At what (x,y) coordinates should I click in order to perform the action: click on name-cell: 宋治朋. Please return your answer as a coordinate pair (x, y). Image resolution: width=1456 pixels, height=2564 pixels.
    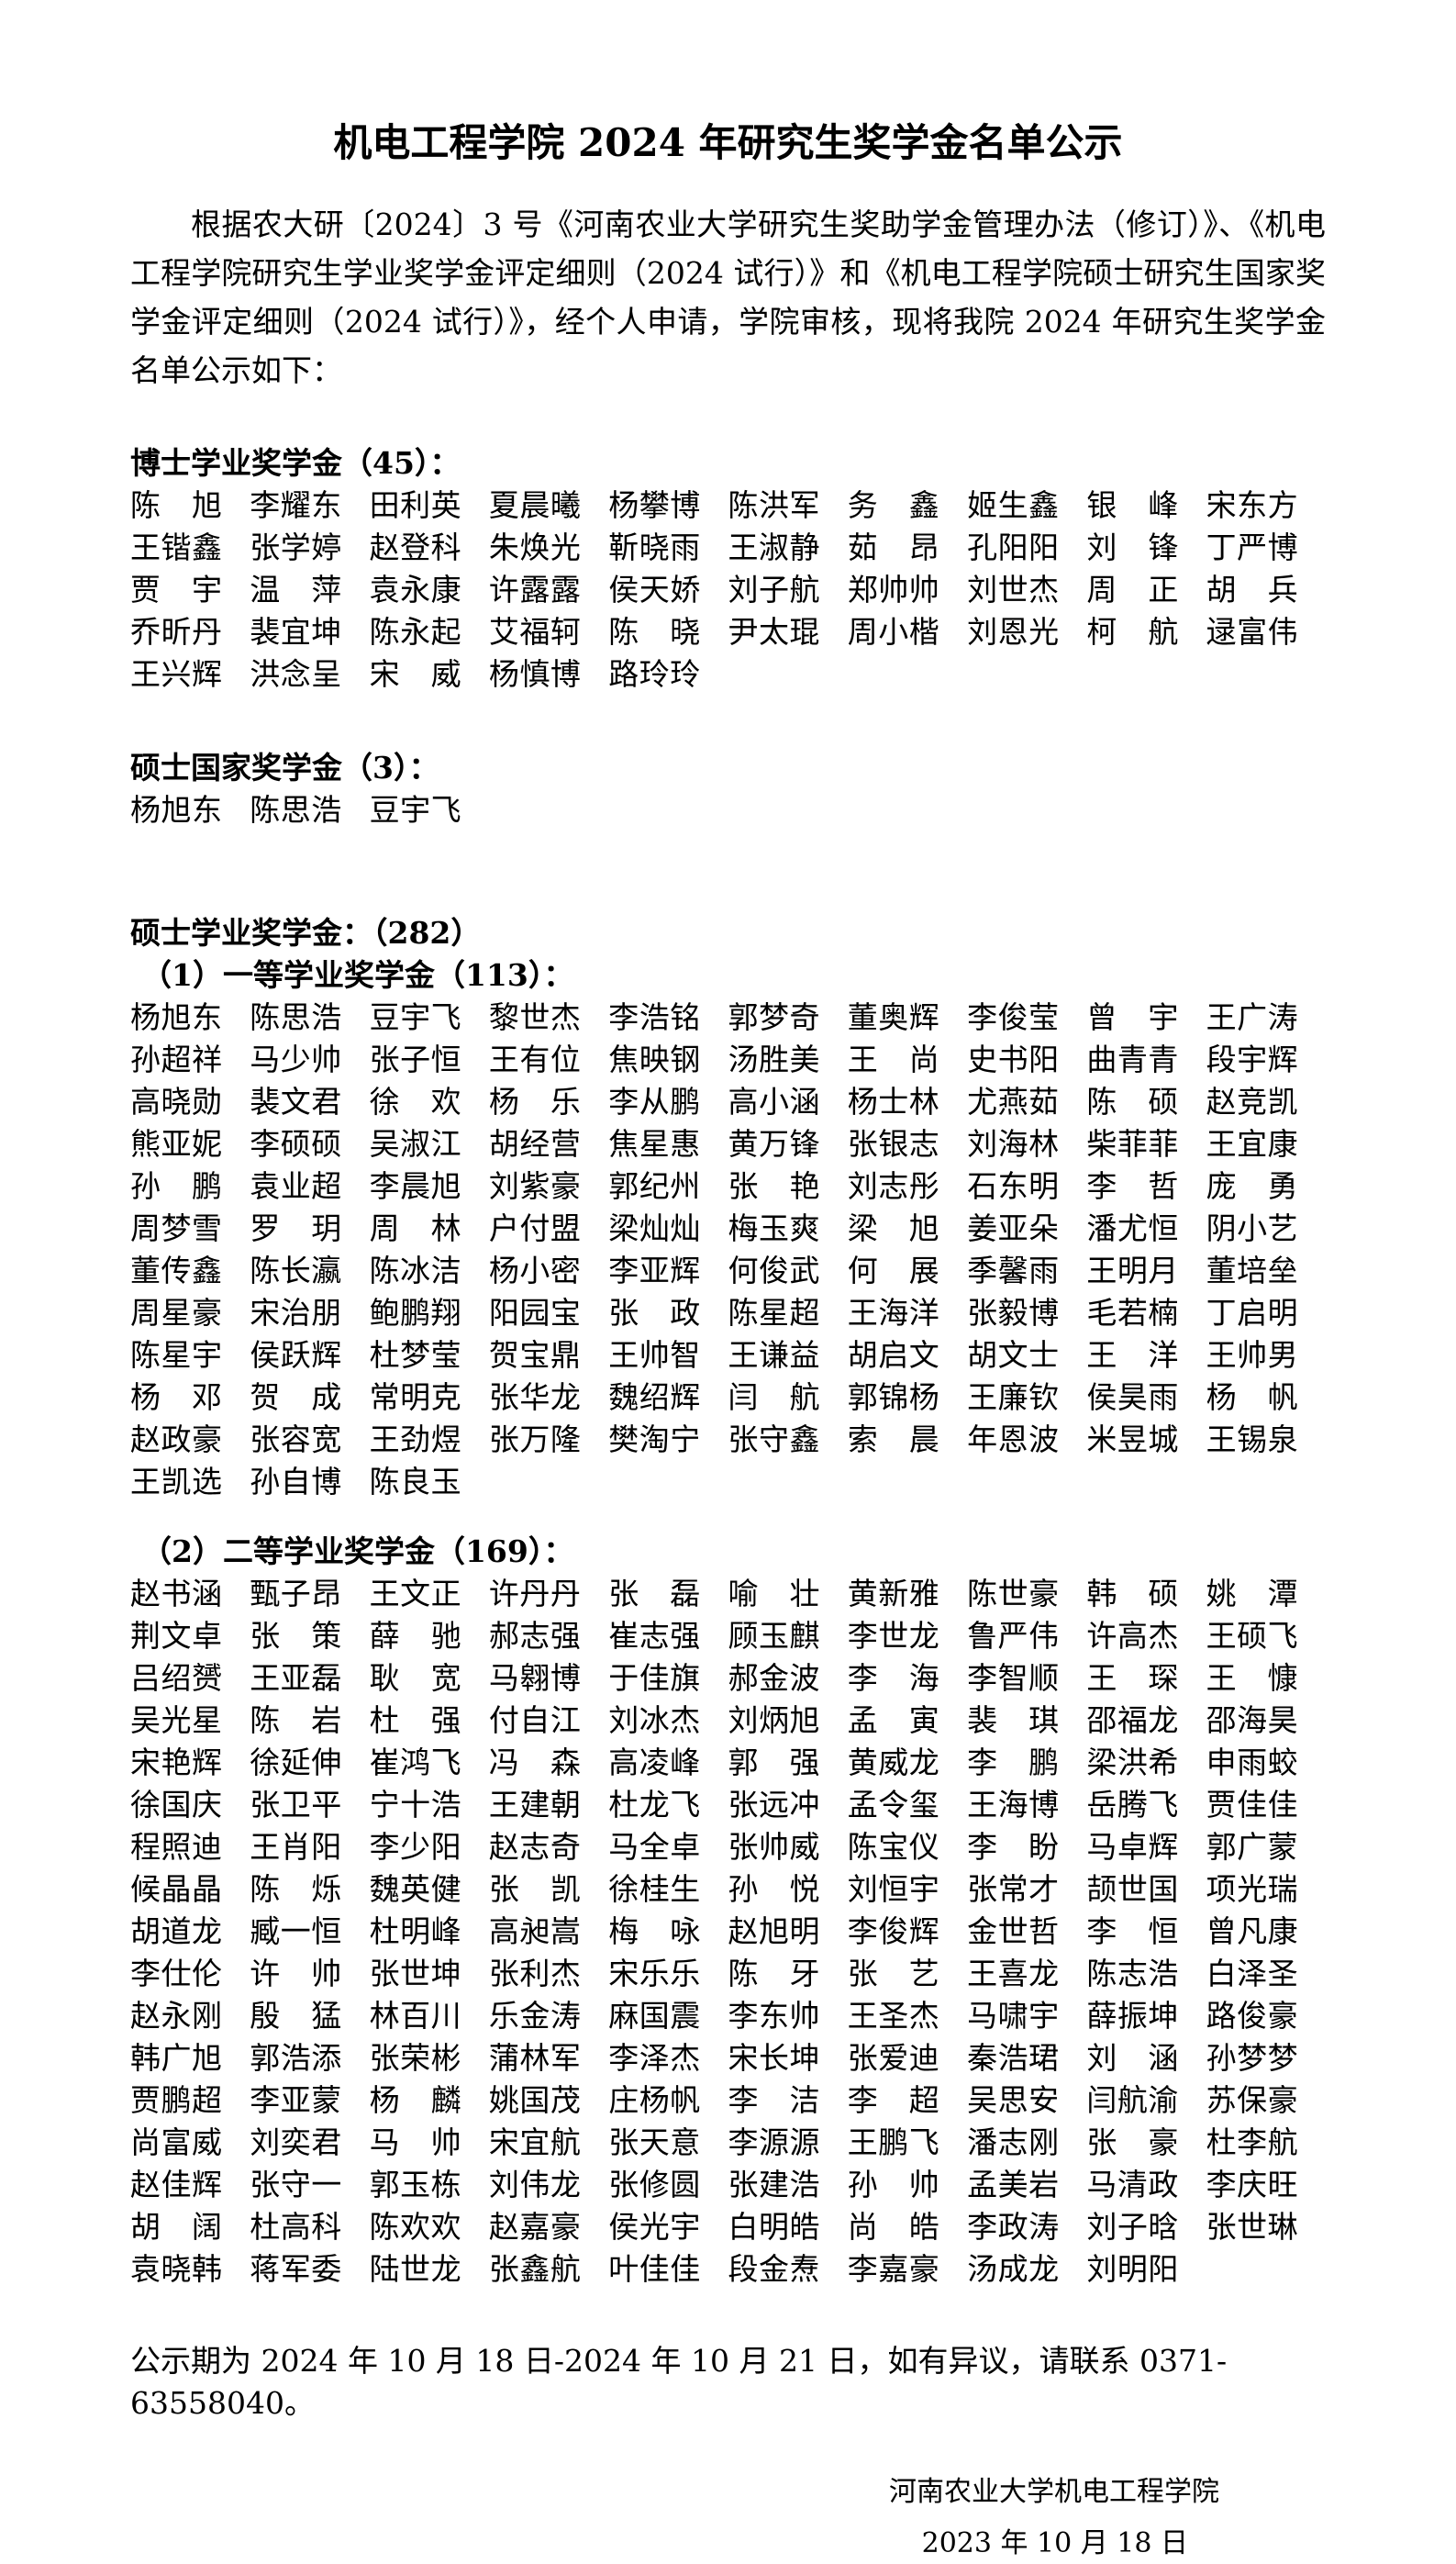
    Looking at the image, I should click on (309, 1313).